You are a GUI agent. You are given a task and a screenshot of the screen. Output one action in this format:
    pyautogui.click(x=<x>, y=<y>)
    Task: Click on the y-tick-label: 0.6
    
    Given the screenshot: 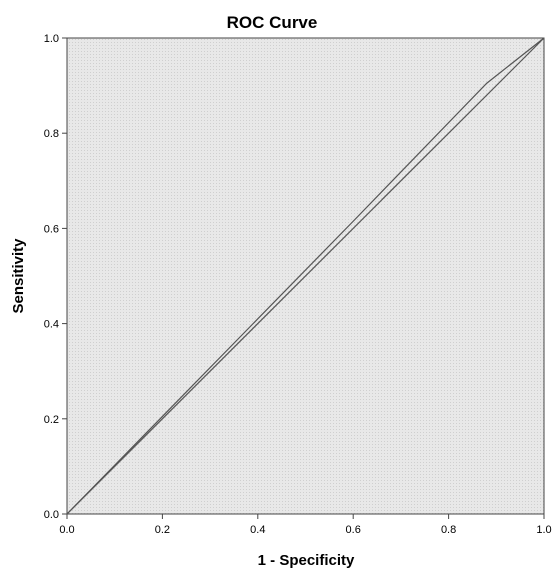 What is the action you would take?
    pyautogui.click(x=51, y=229)
    